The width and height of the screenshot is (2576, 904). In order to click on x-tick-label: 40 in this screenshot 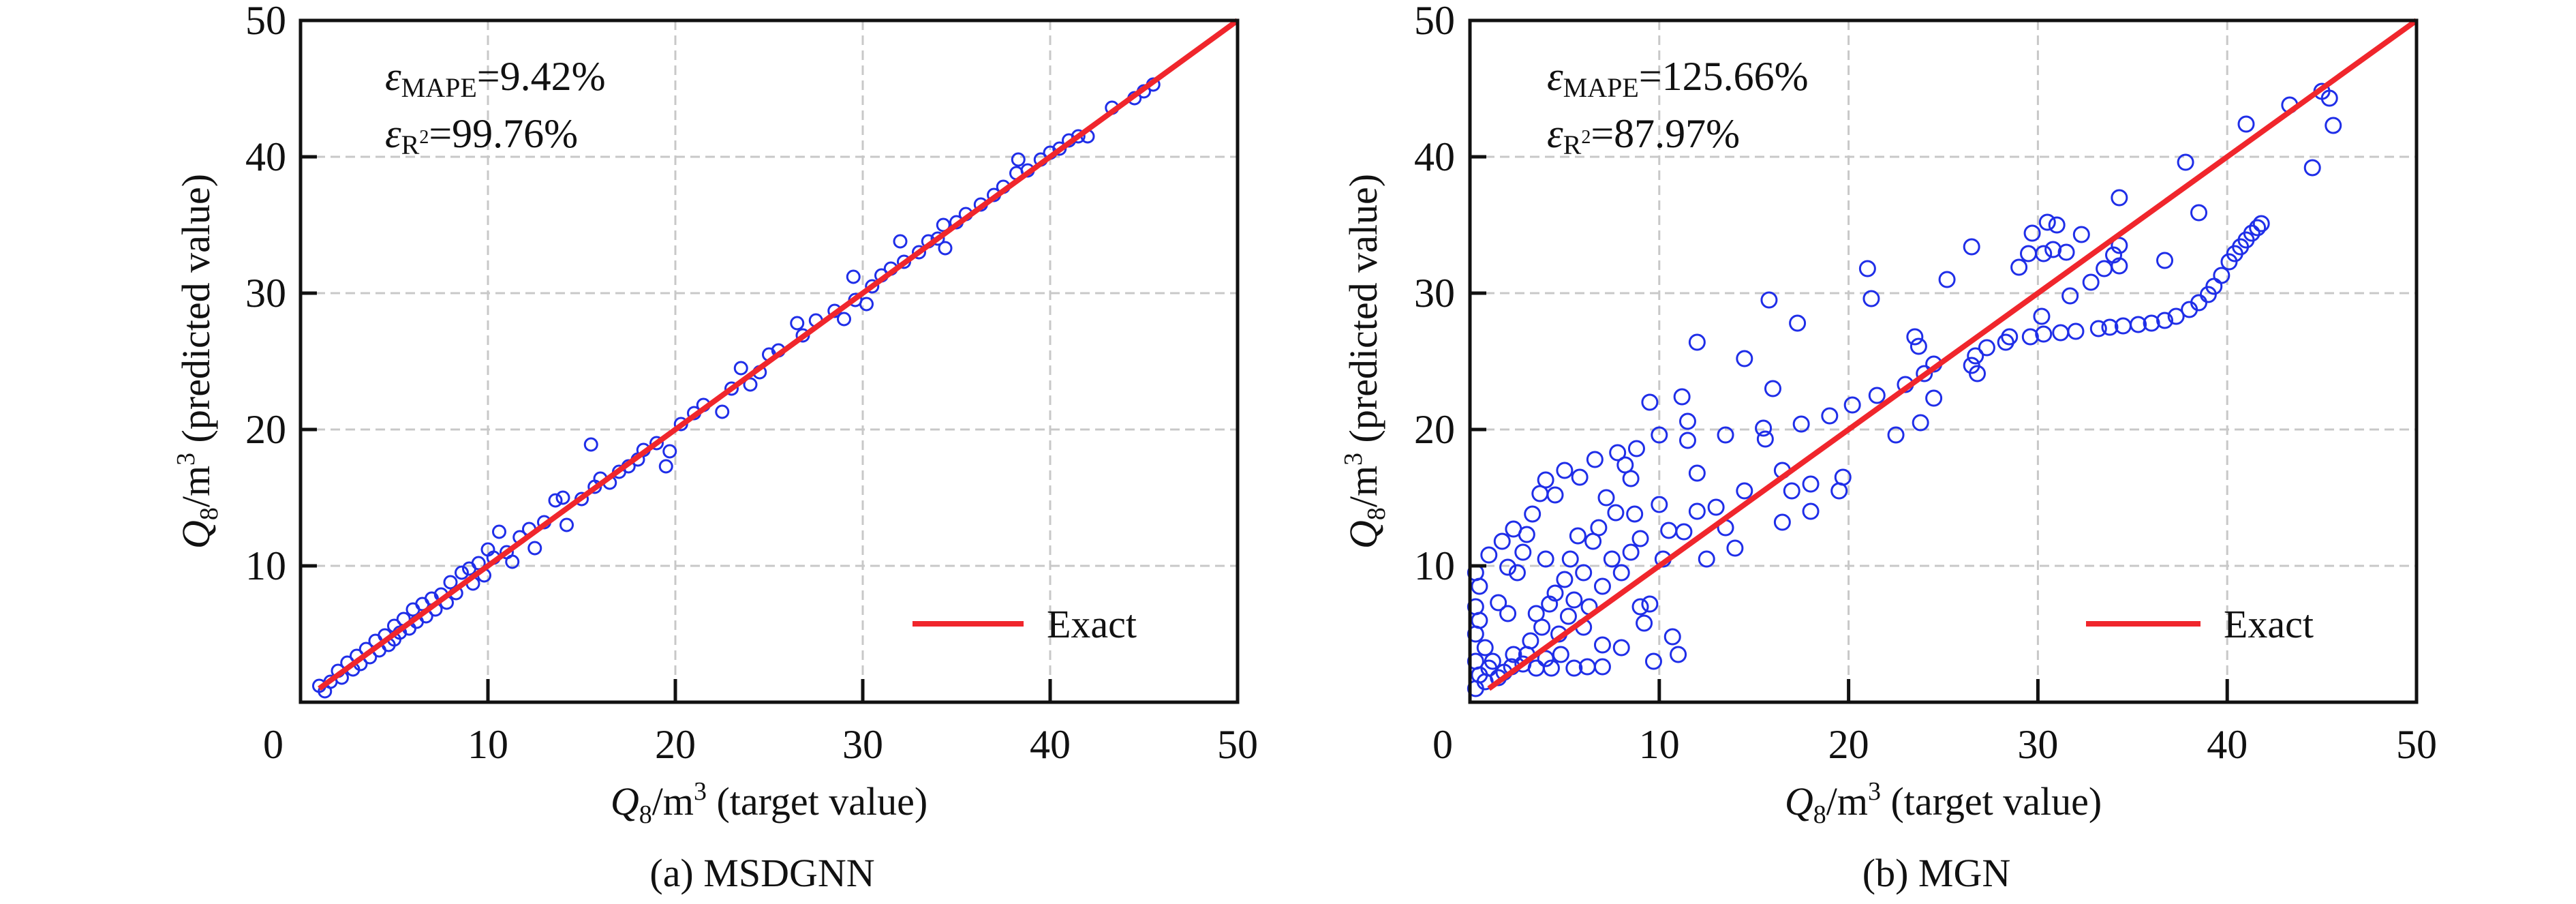, I will do `click(1050, 744)`.